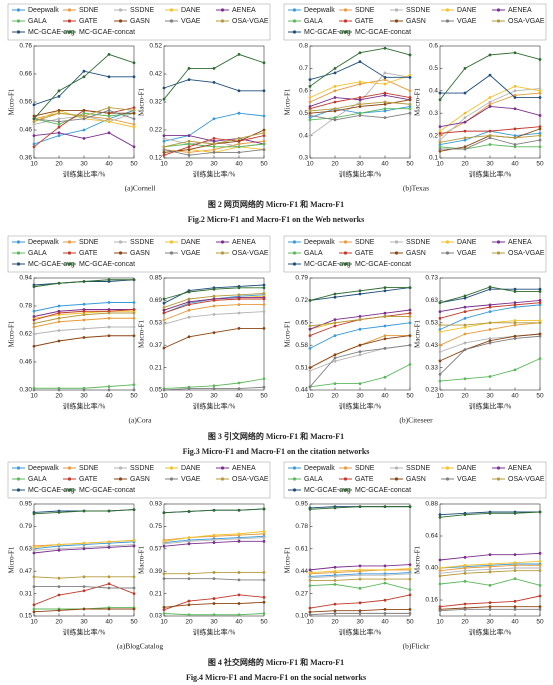  What do you see at coordinates (301, 593) in the screenshot?
I see `y-tick-label: 0.27` at bounding box center [301, 593].